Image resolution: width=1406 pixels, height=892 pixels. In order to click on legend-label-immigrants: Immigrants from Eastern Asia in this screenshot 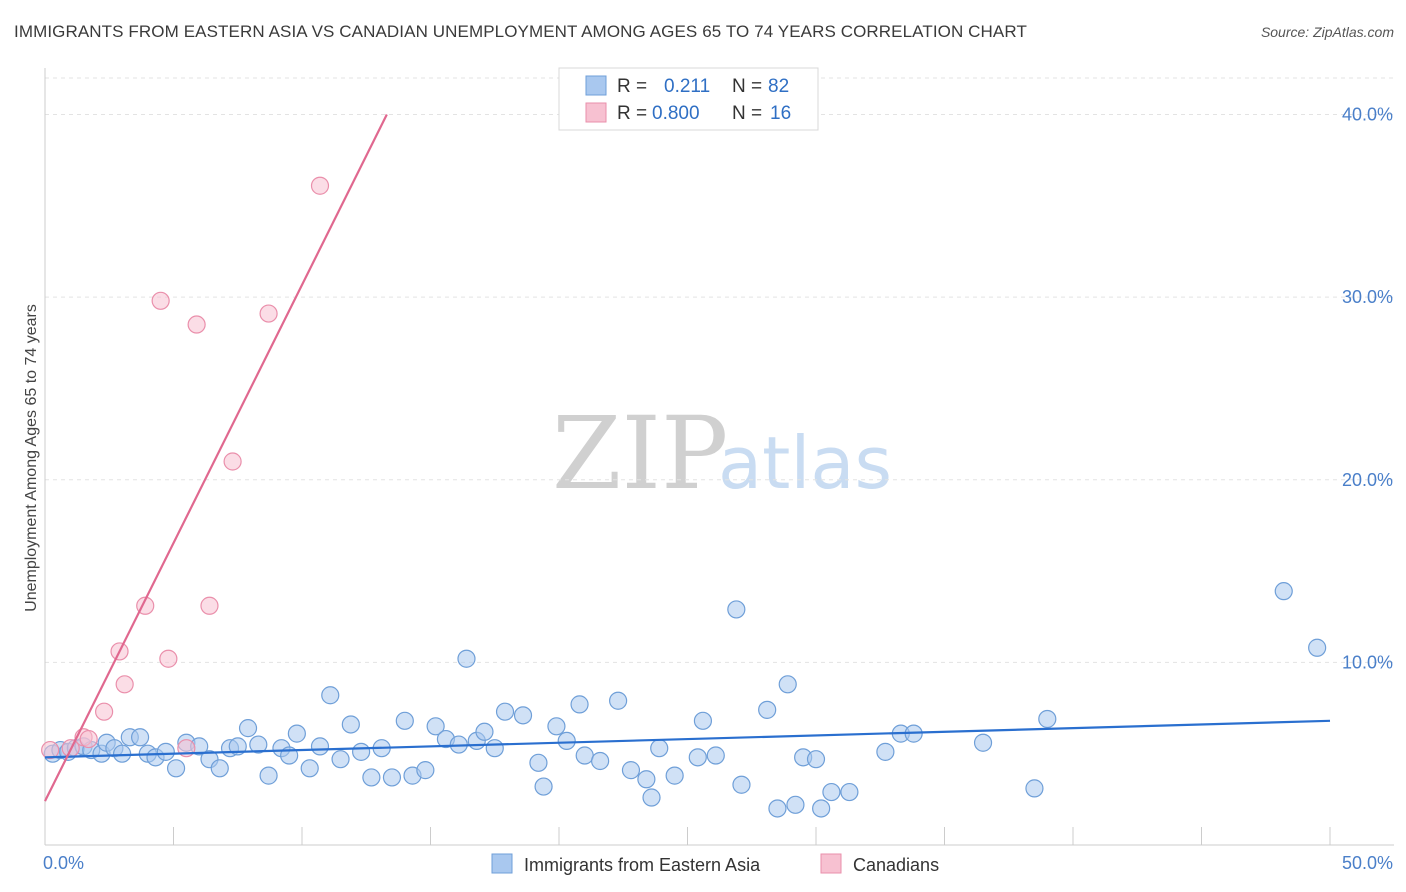, I will do `click(642, 865)`.